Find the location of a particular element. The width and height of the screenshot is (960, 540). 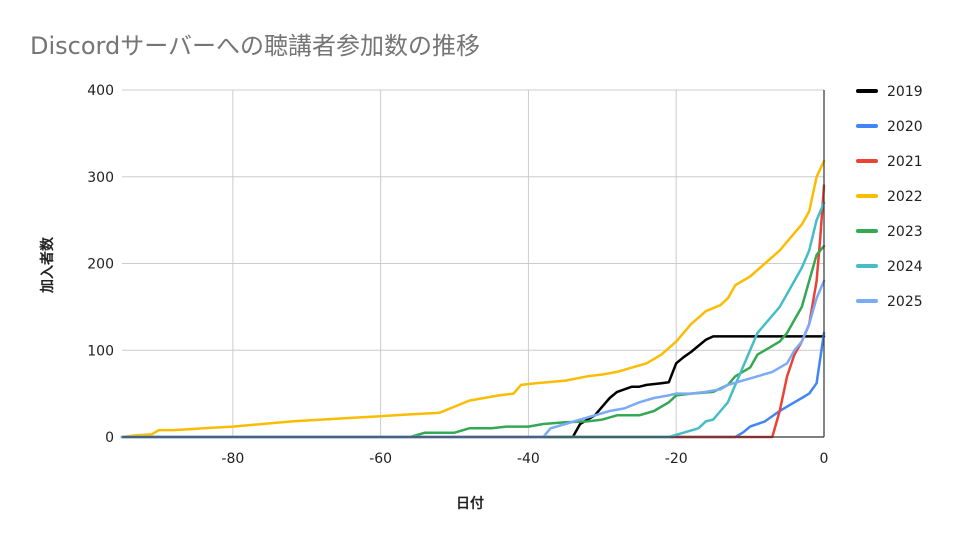

legend-label-2019: 2019 is located at coordinates (905, 92).